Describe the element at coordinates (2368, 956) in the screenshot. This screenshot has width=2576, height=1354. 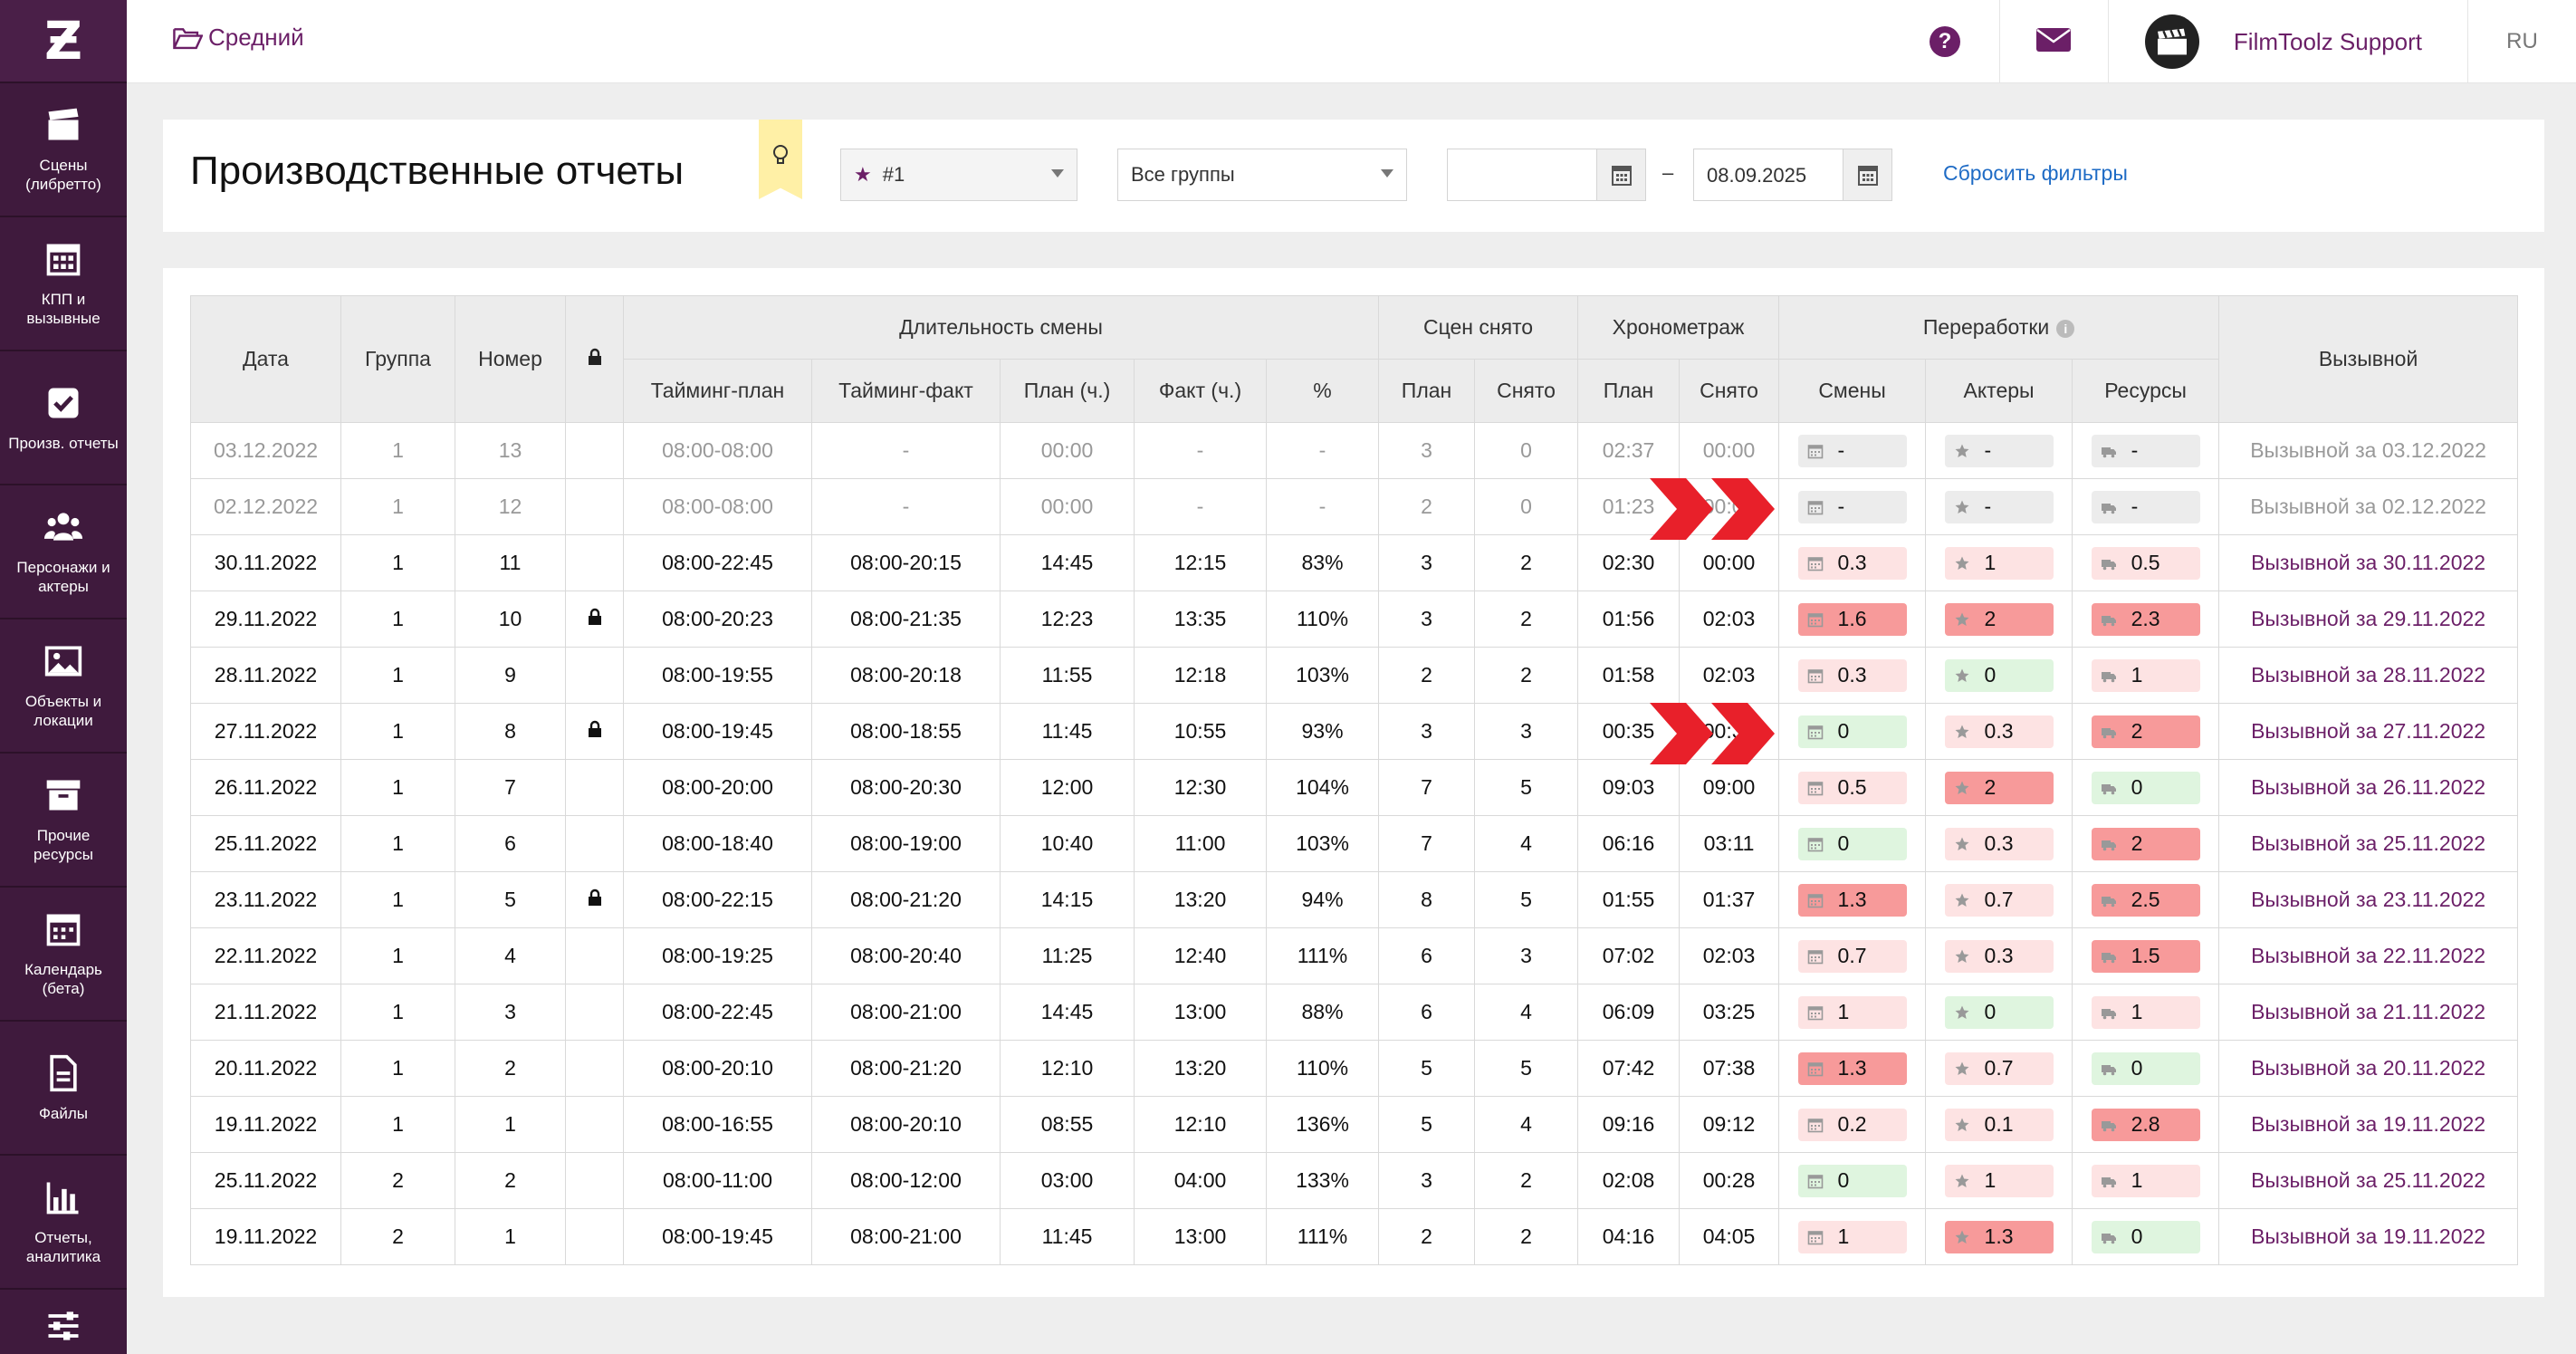
I see `call-sheet-link: Вызывной за 22.11.2022` at that location.